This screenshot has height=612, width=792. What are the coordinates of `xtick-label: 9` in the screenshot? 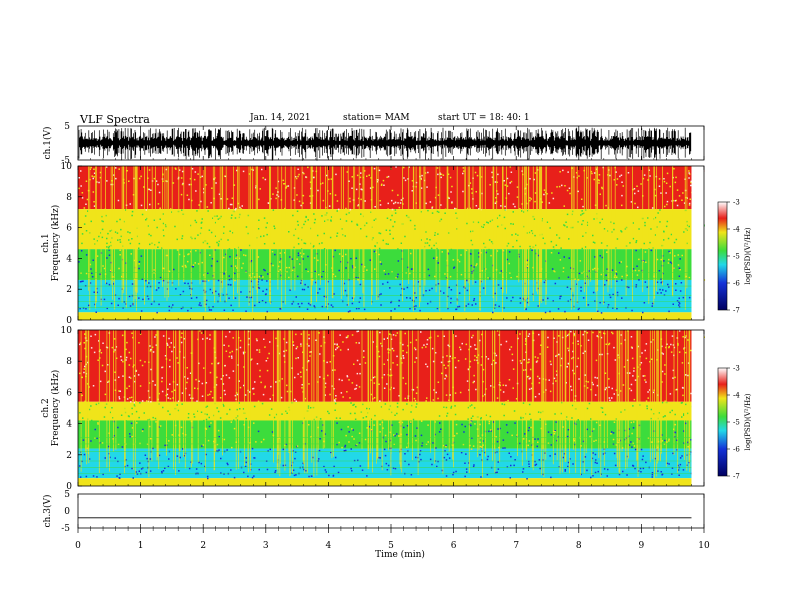 It's located at (642, 546).